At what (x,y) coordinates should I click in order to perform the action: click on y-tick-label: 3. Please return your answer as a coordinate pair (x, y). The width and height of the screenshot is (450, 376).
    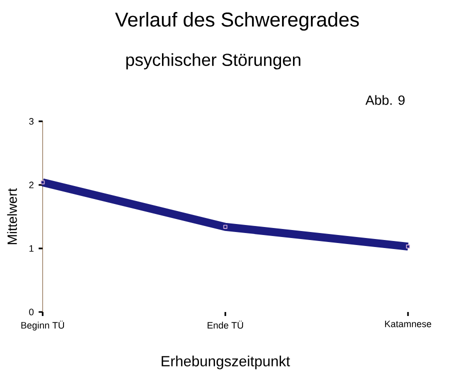
    Looking at the image, I should click on (31, 121).